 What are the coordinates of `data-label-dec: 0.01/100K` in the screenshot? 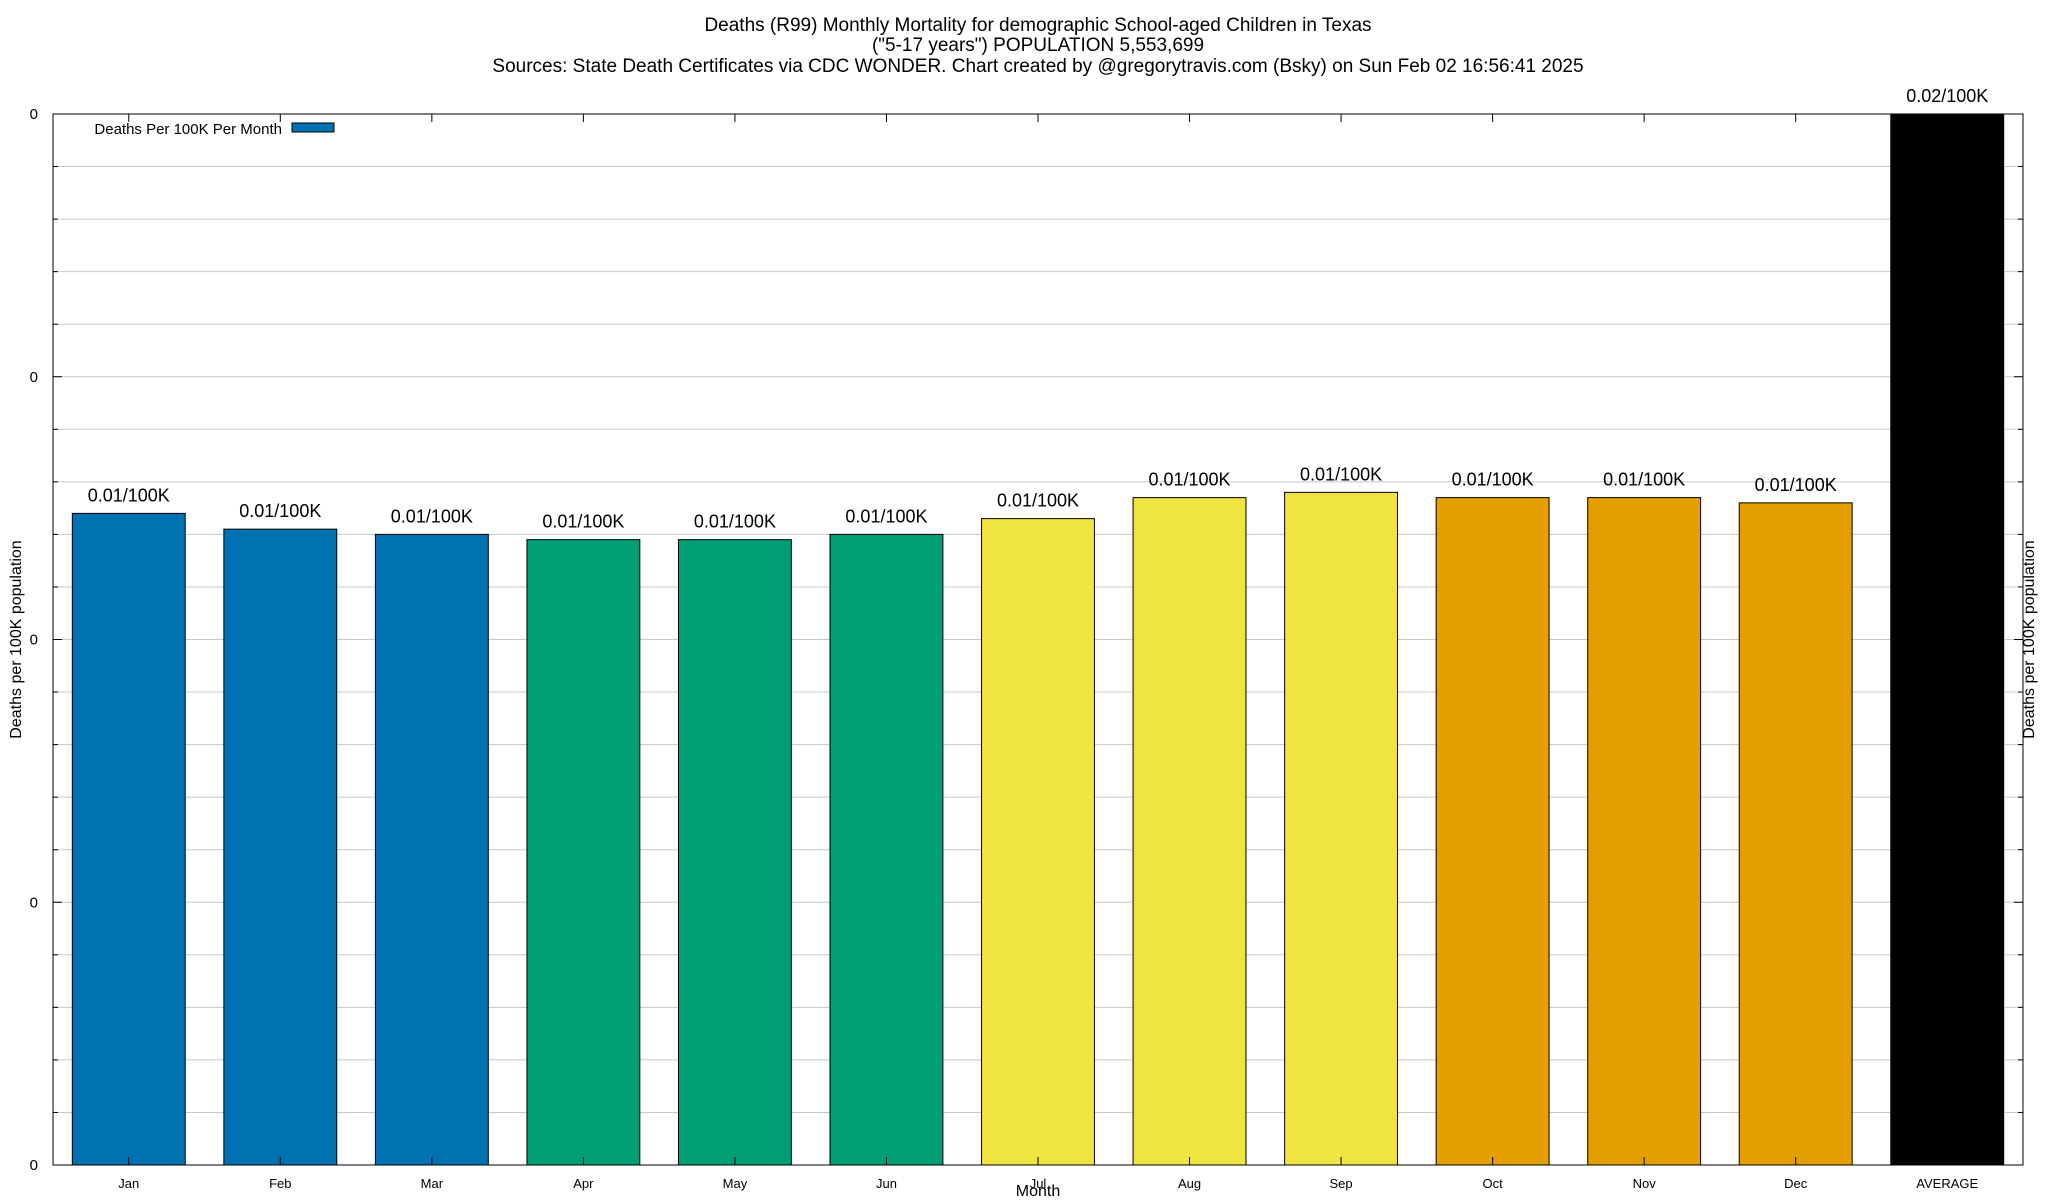 It's located at (1796, 485).